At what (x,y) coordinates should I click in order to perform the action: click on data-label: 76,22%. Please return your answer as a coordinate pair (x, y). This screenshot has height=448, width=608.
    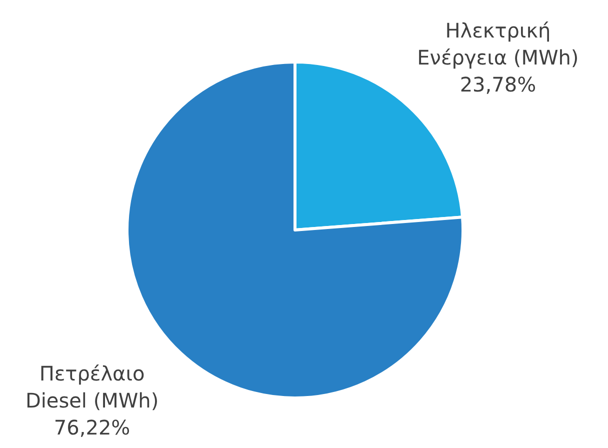
    Looking at the image, I should click on (92, 428).